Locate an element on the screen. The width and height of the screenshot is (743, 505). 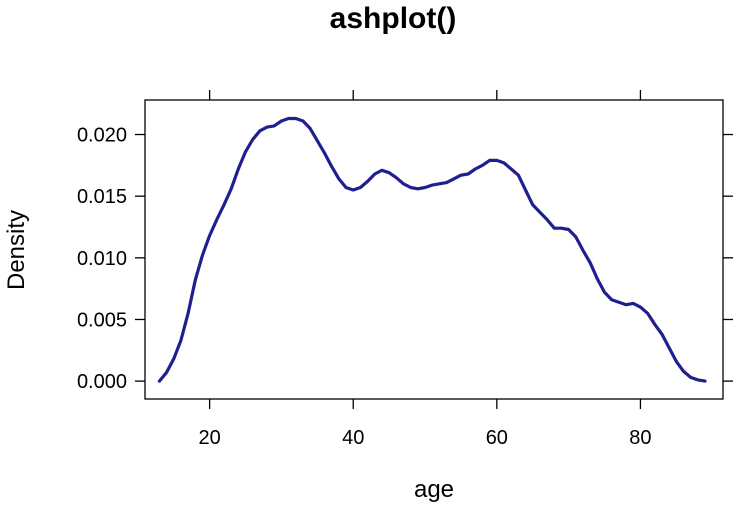
y-tick-label: 0.020 is located at coordinates (102, 136).